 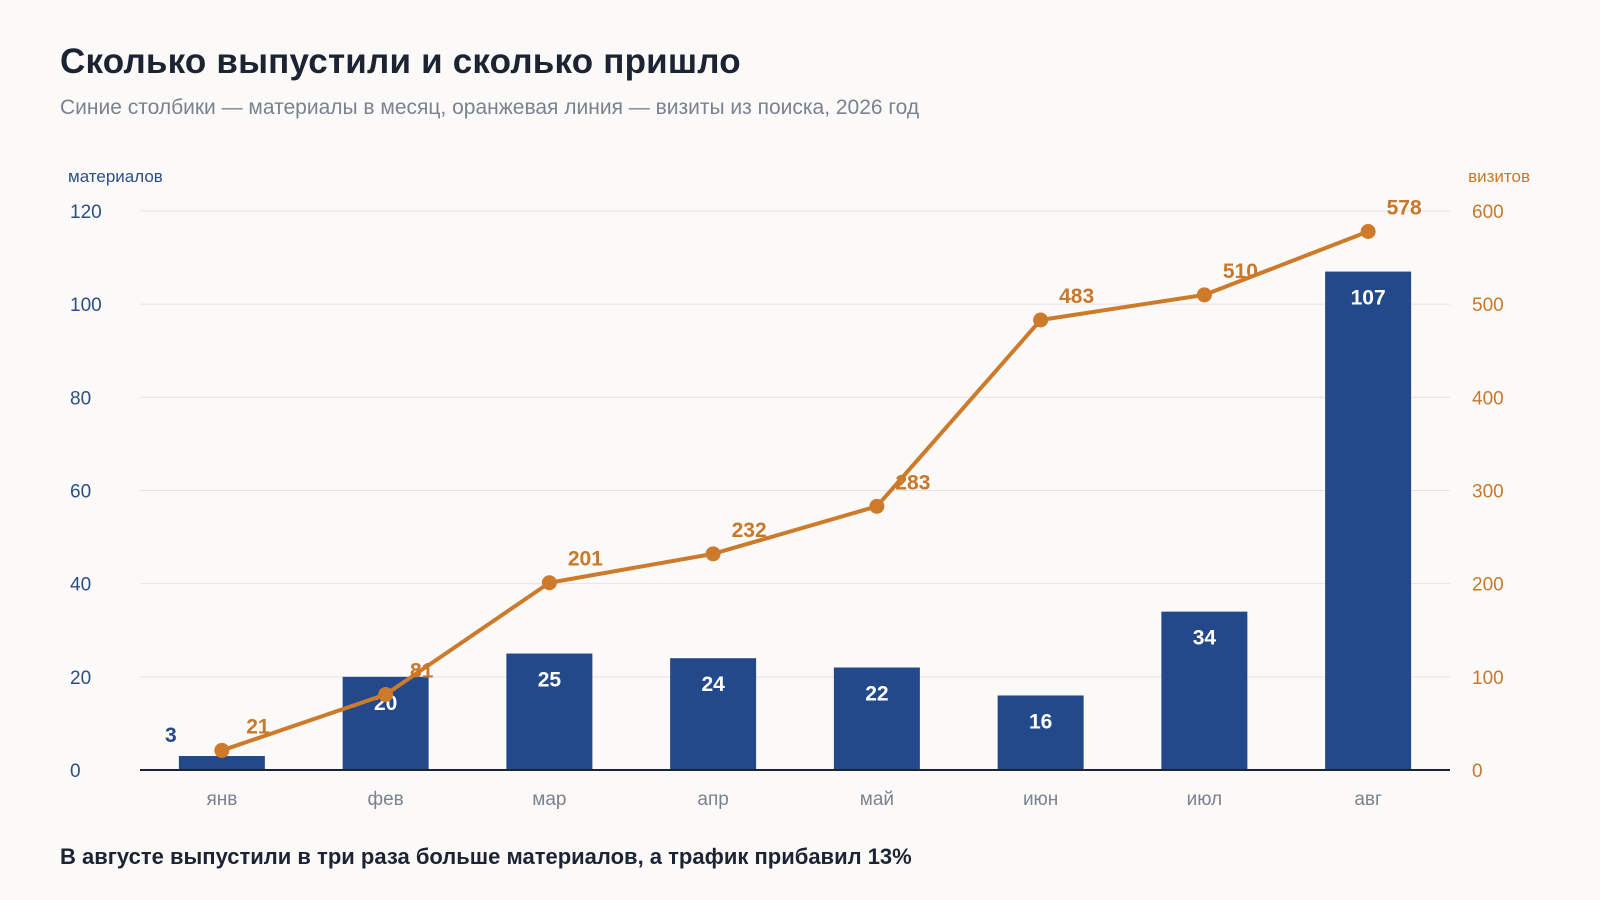 What do you see at coordinates (75, 771) in the screenshot?
I see `y-left-tick-label: 0` at bounding box center [75, 771].